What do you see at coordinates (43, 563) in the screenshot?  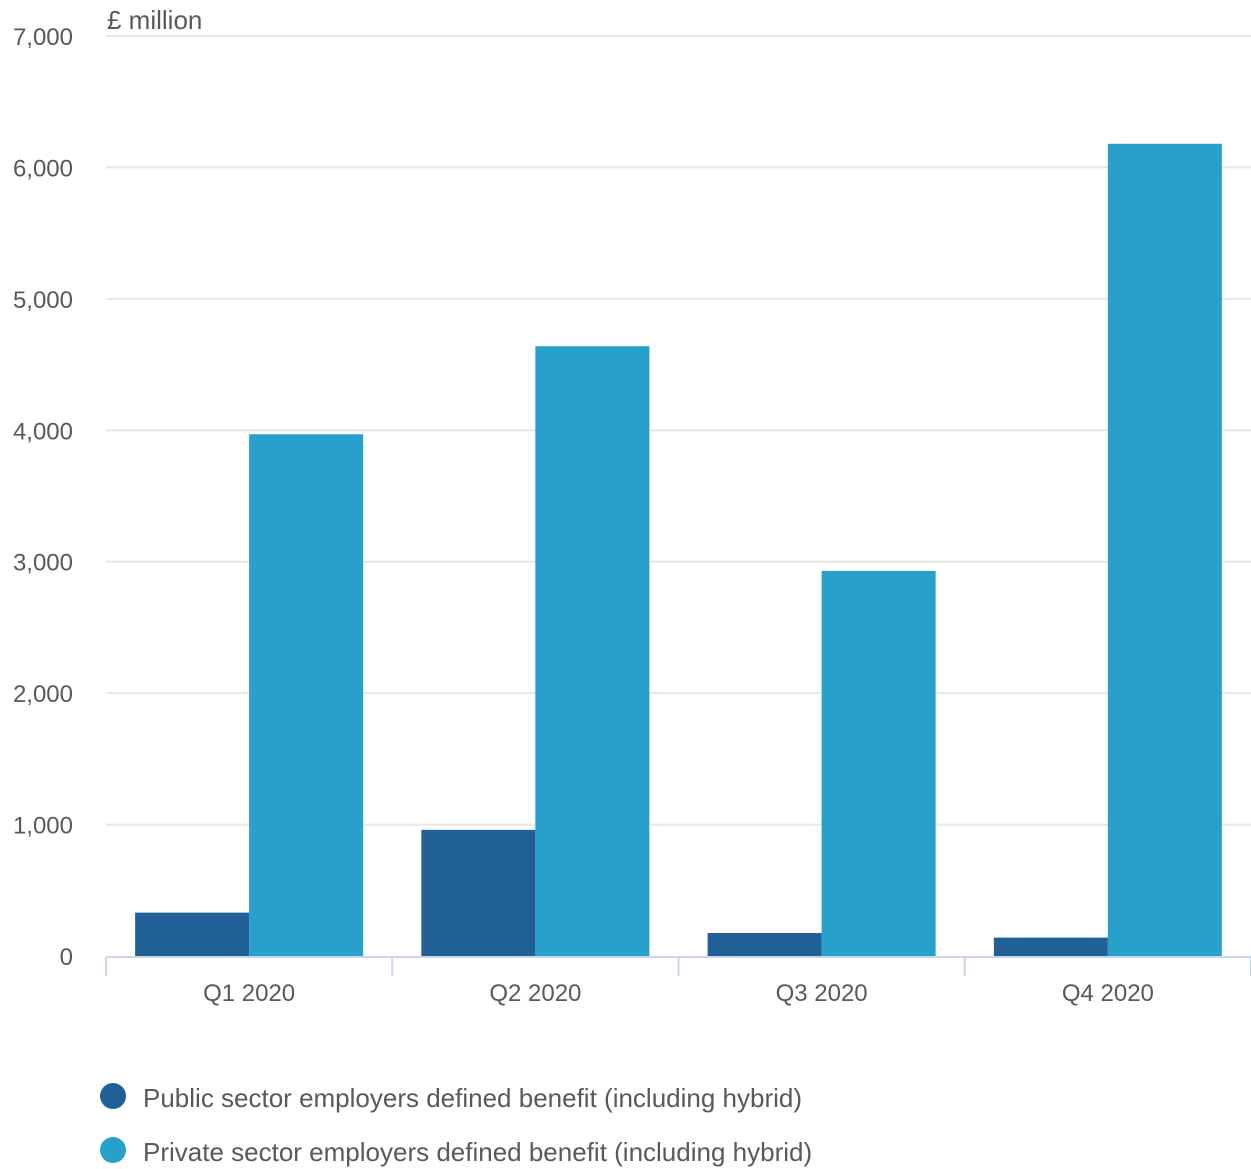 I see `y-tick-label: 3,000` at bounding box center [43, 563].